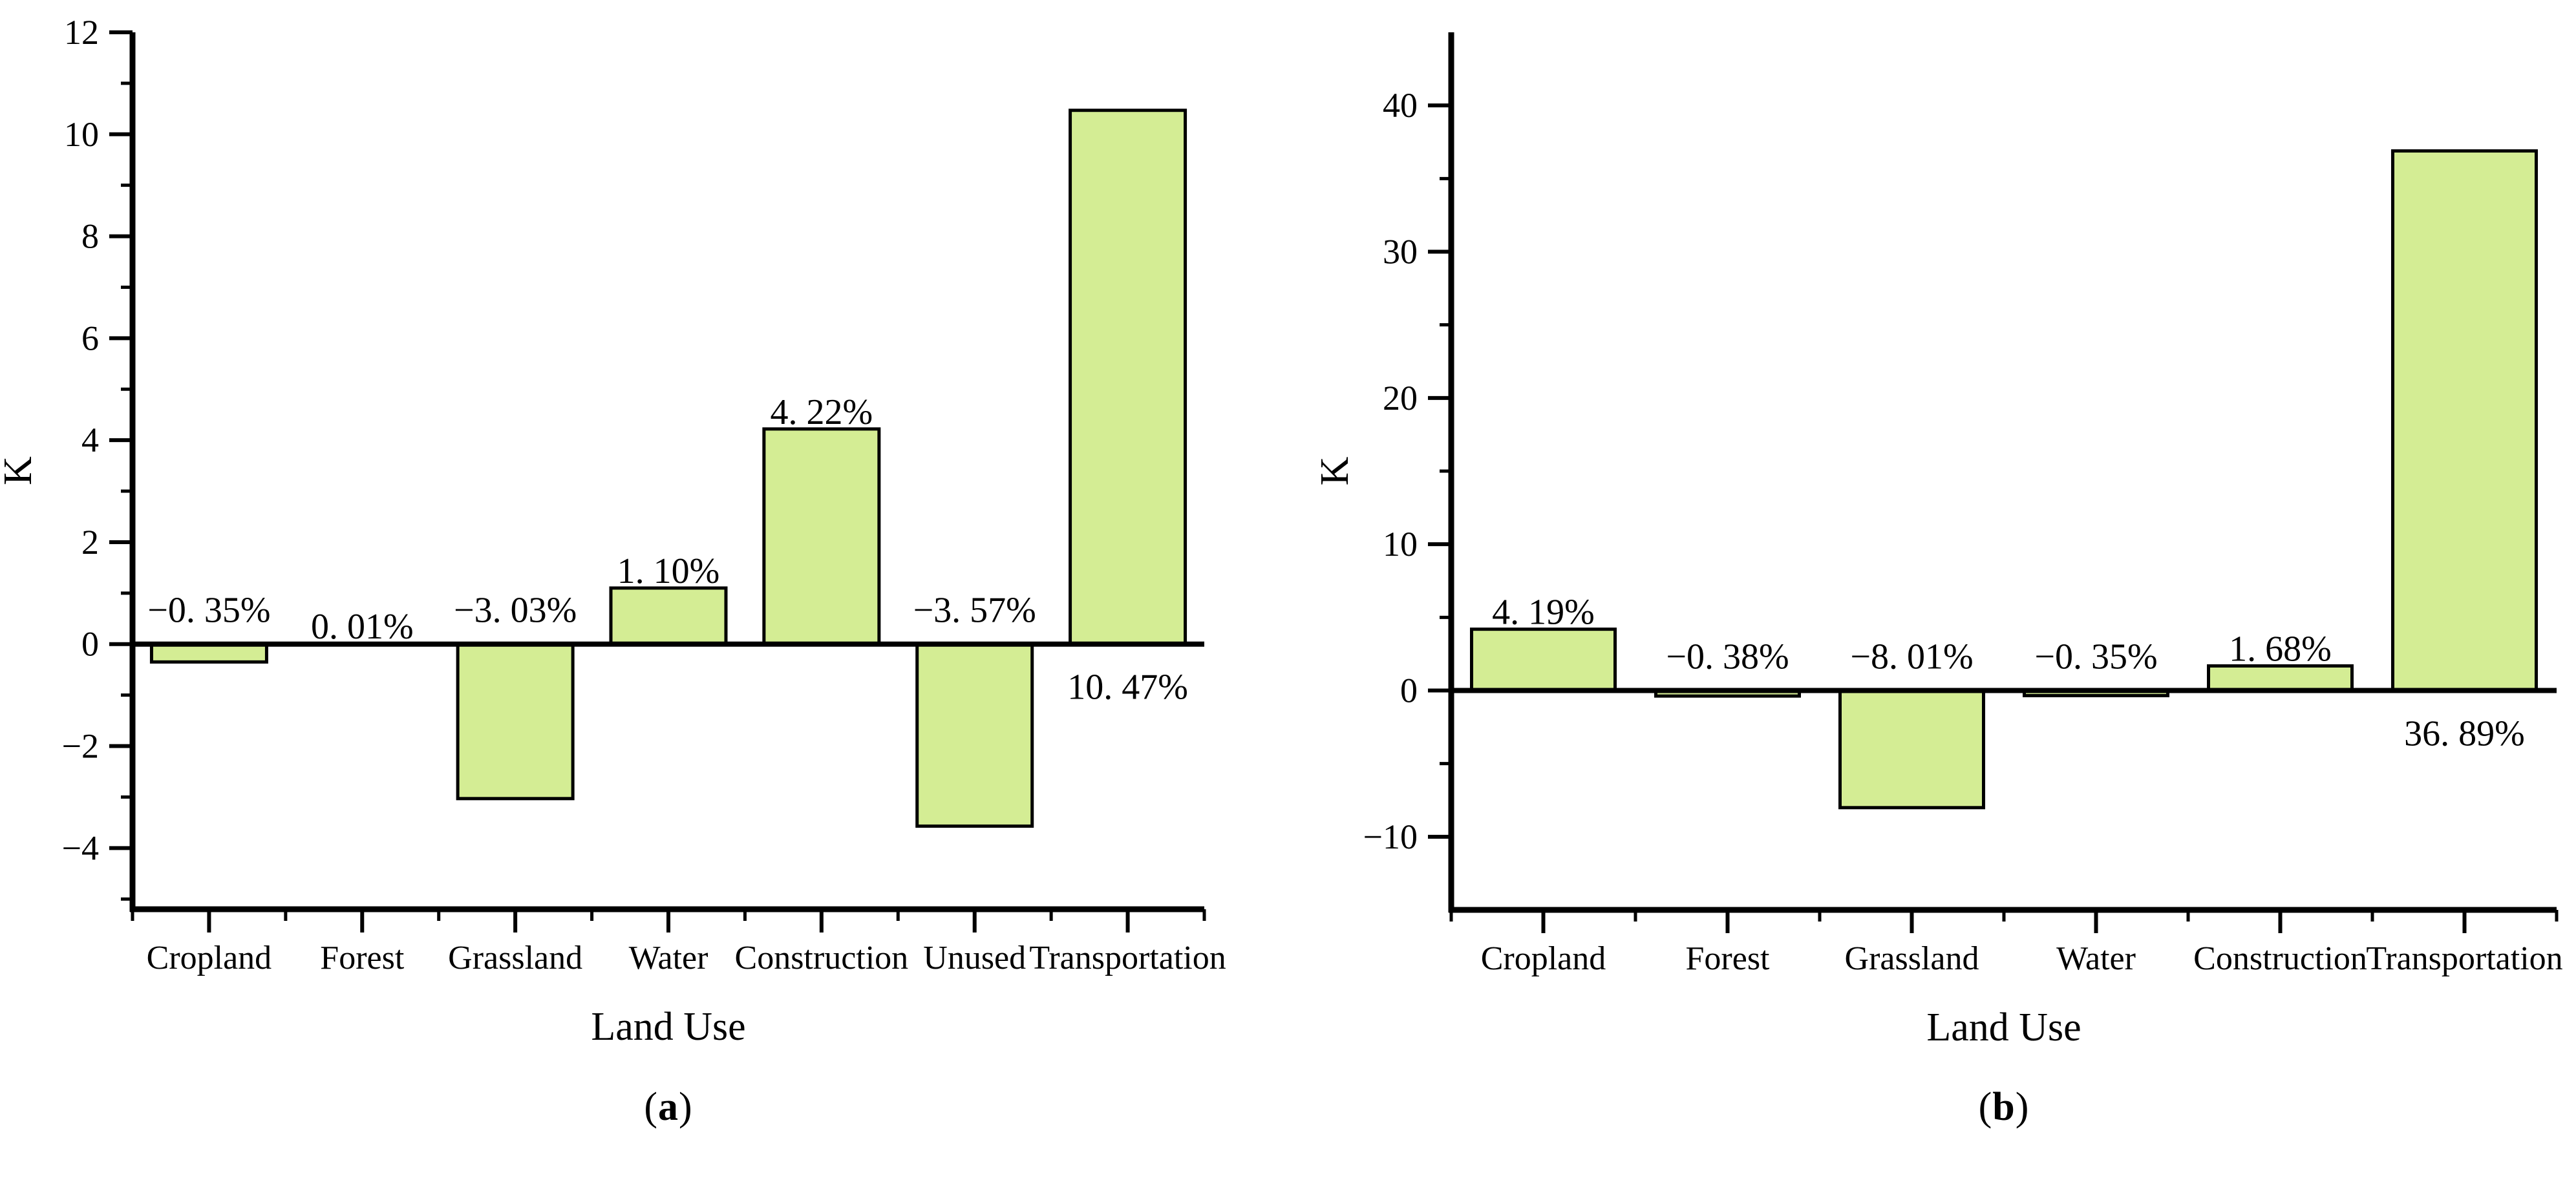 This screenshot has width=2576, height=1180. Describe the element at coordinates (1127, 688) in the screenshot. I see `bar-value-label: 10. 47%` at that location.